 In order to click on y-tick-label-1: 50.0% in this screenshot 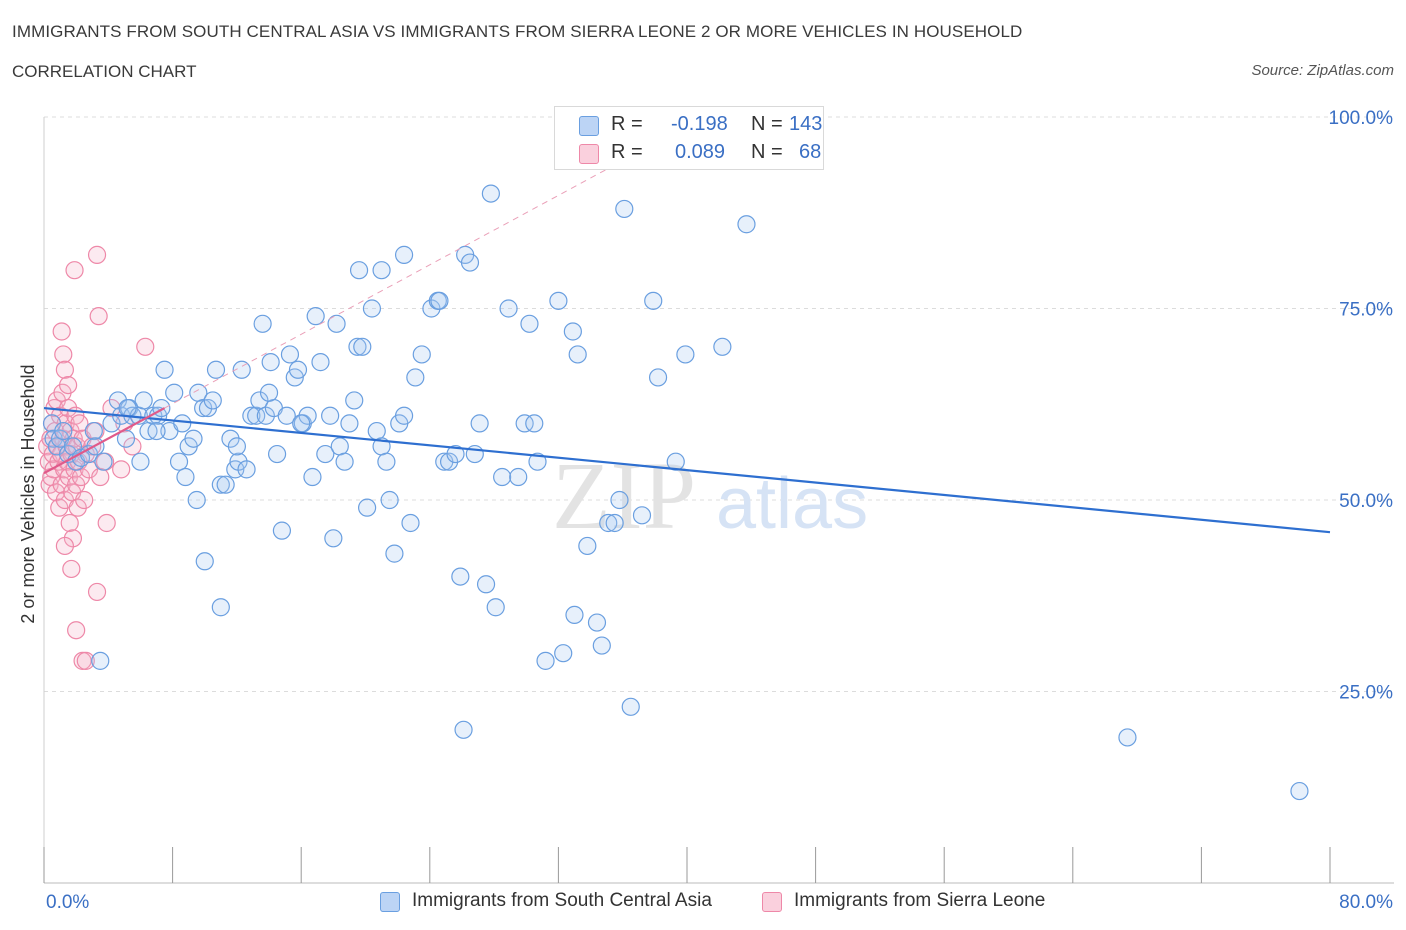, I will do `click(1366, 501)`.